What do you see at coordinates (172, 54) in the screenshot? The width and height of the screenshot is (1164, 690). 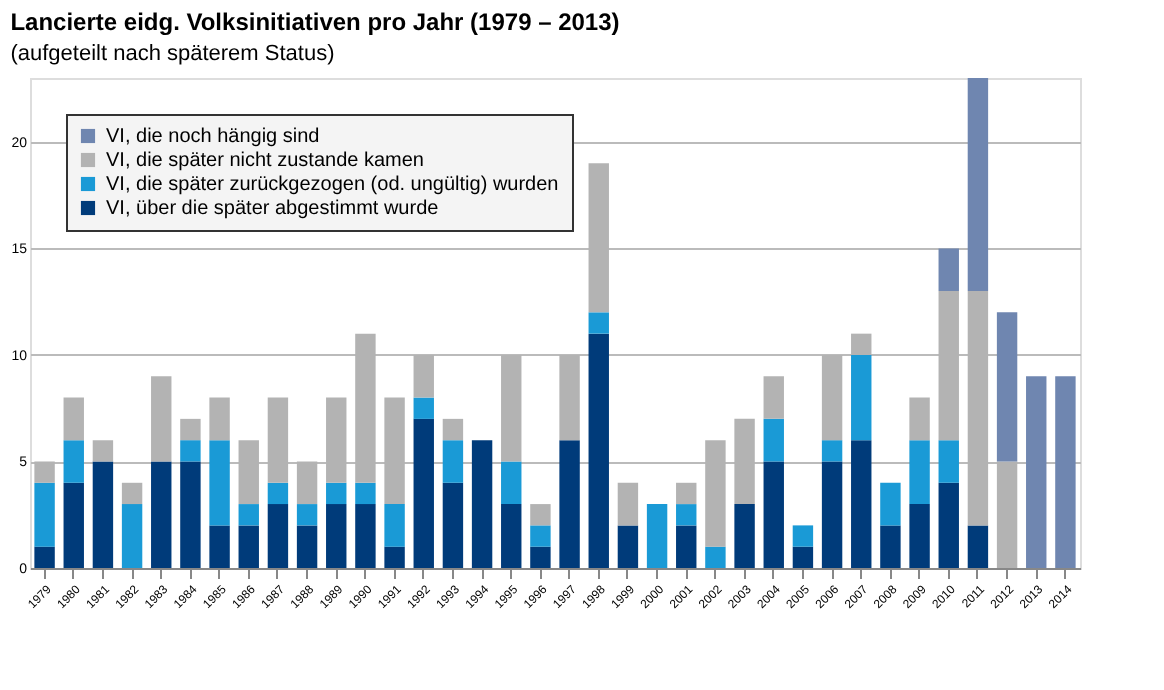 I see `chart-subtitle: (aufgeteilt nach späterem Status)` at bounding box center [172, 54].